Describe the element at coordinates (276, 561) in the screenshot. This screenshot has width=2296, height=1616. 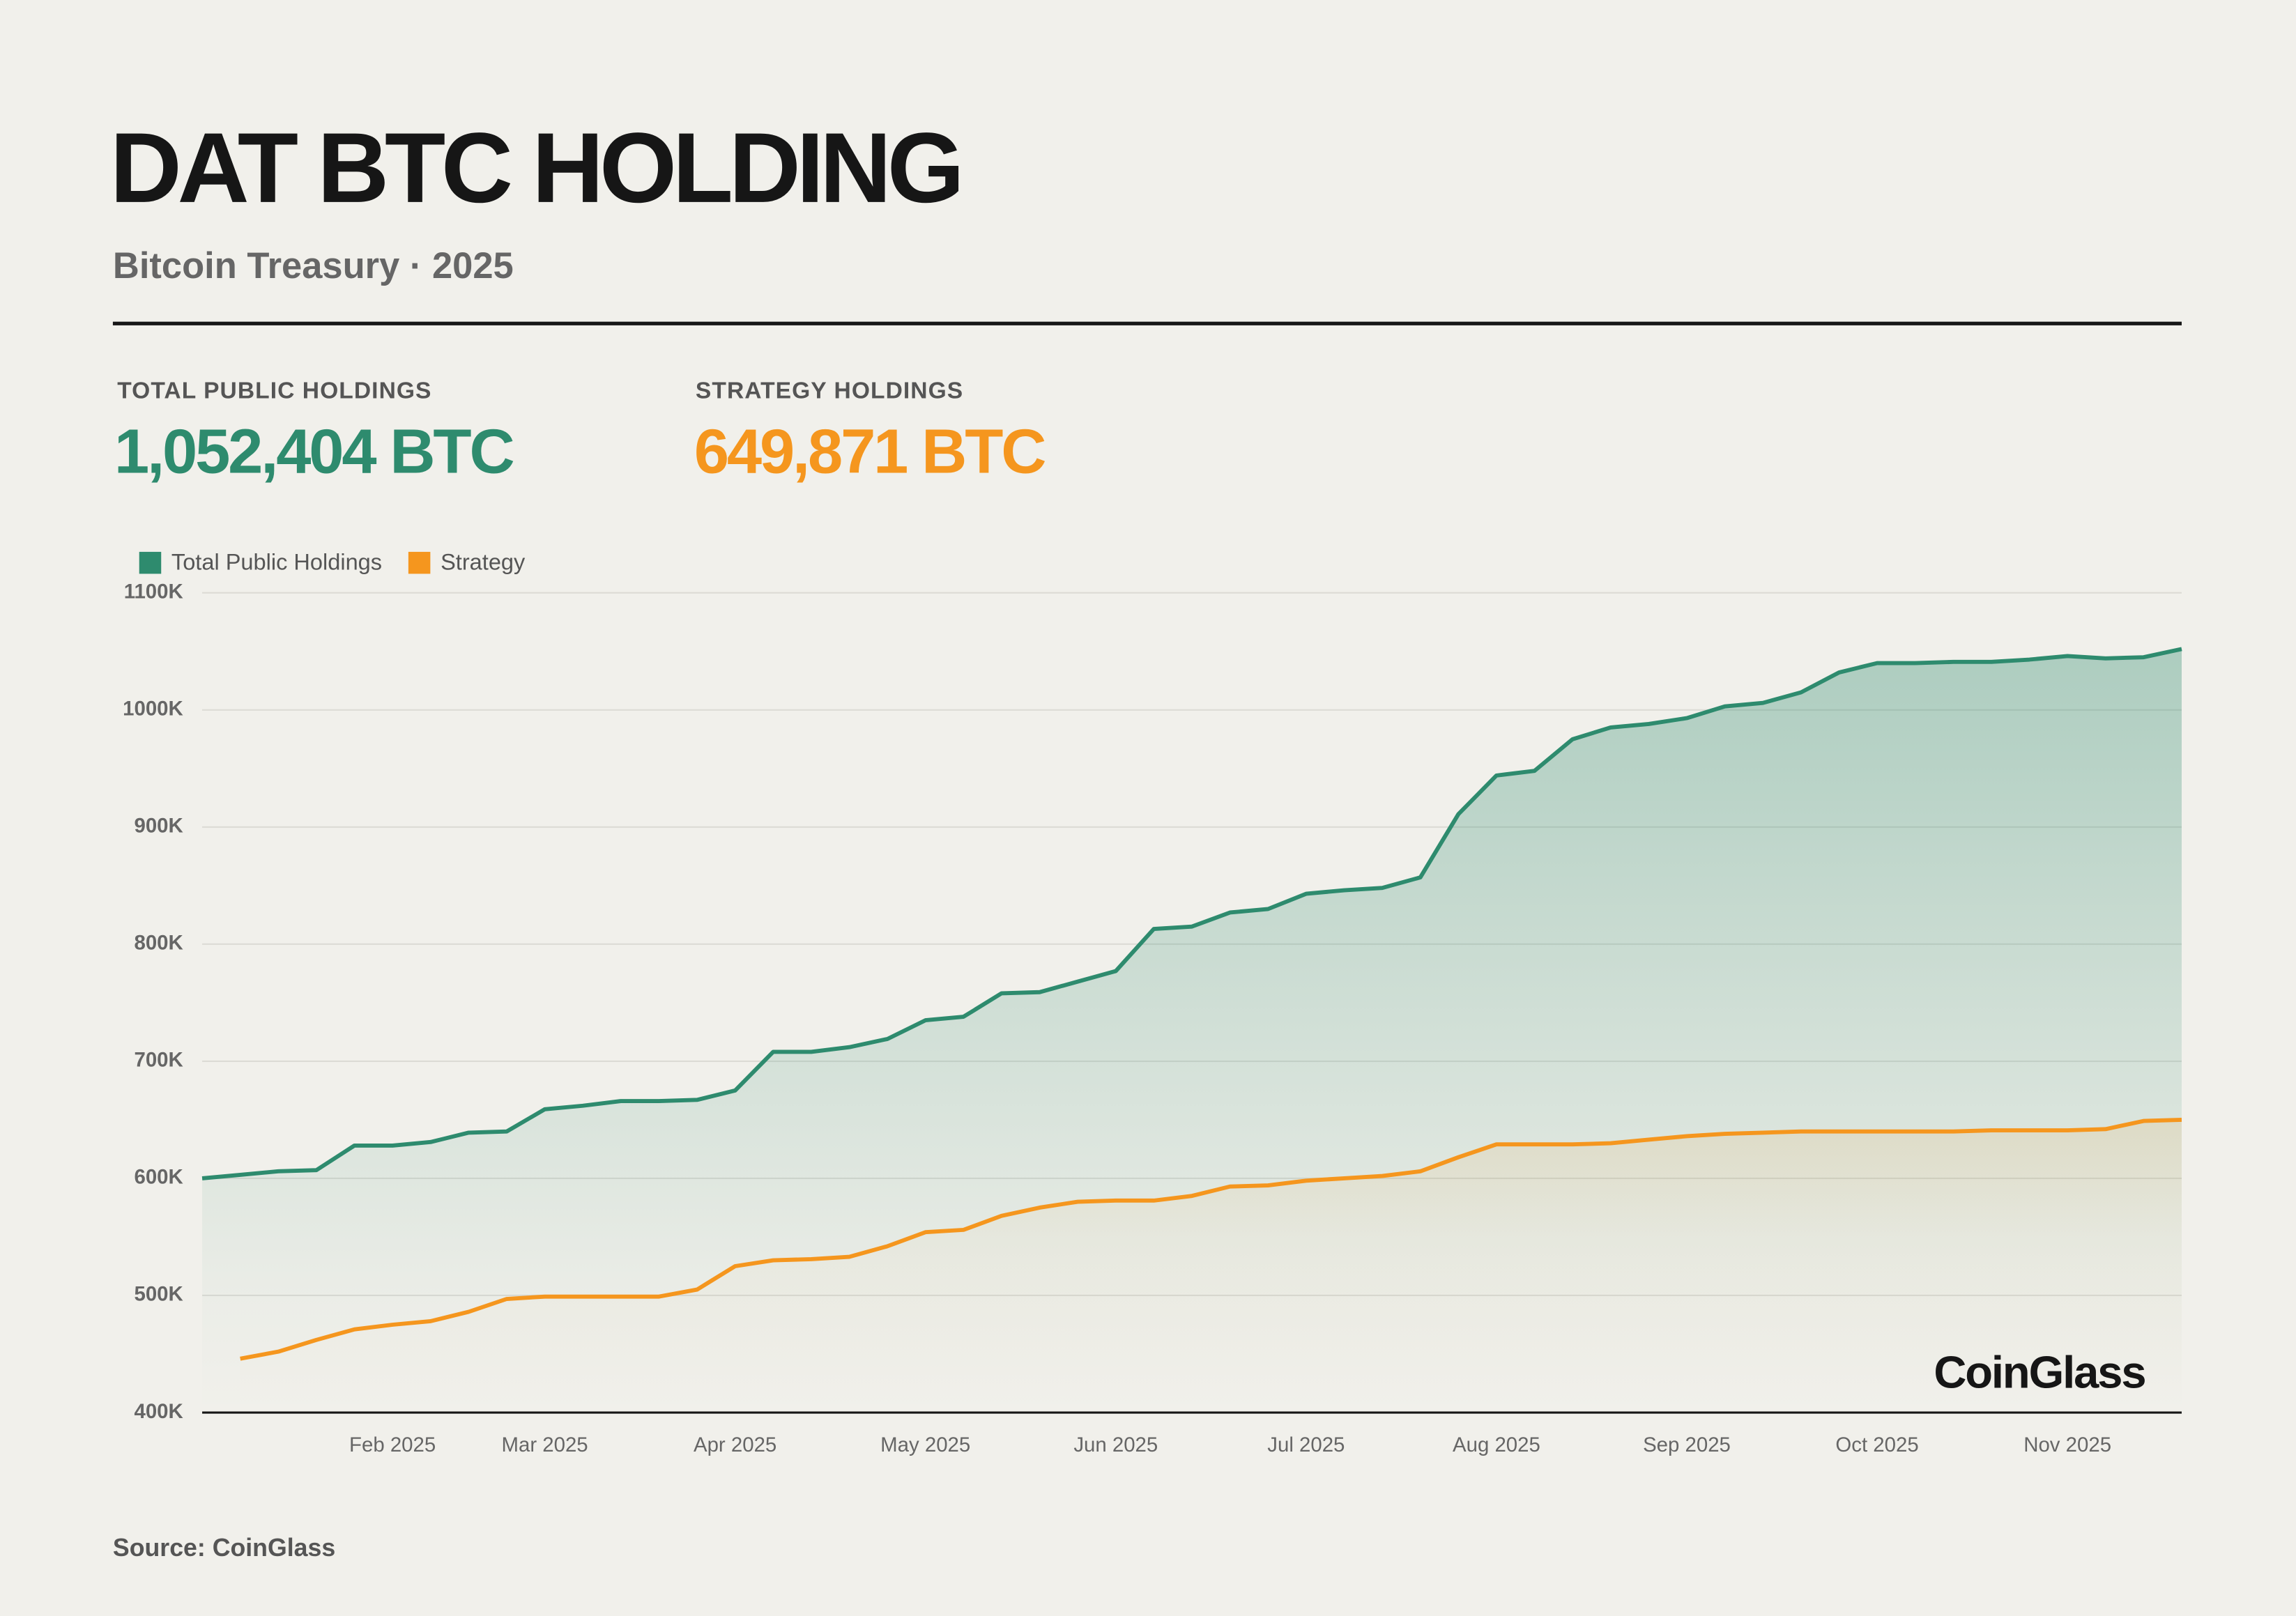
I see `legend-label: Total Public Holdings` at that location.